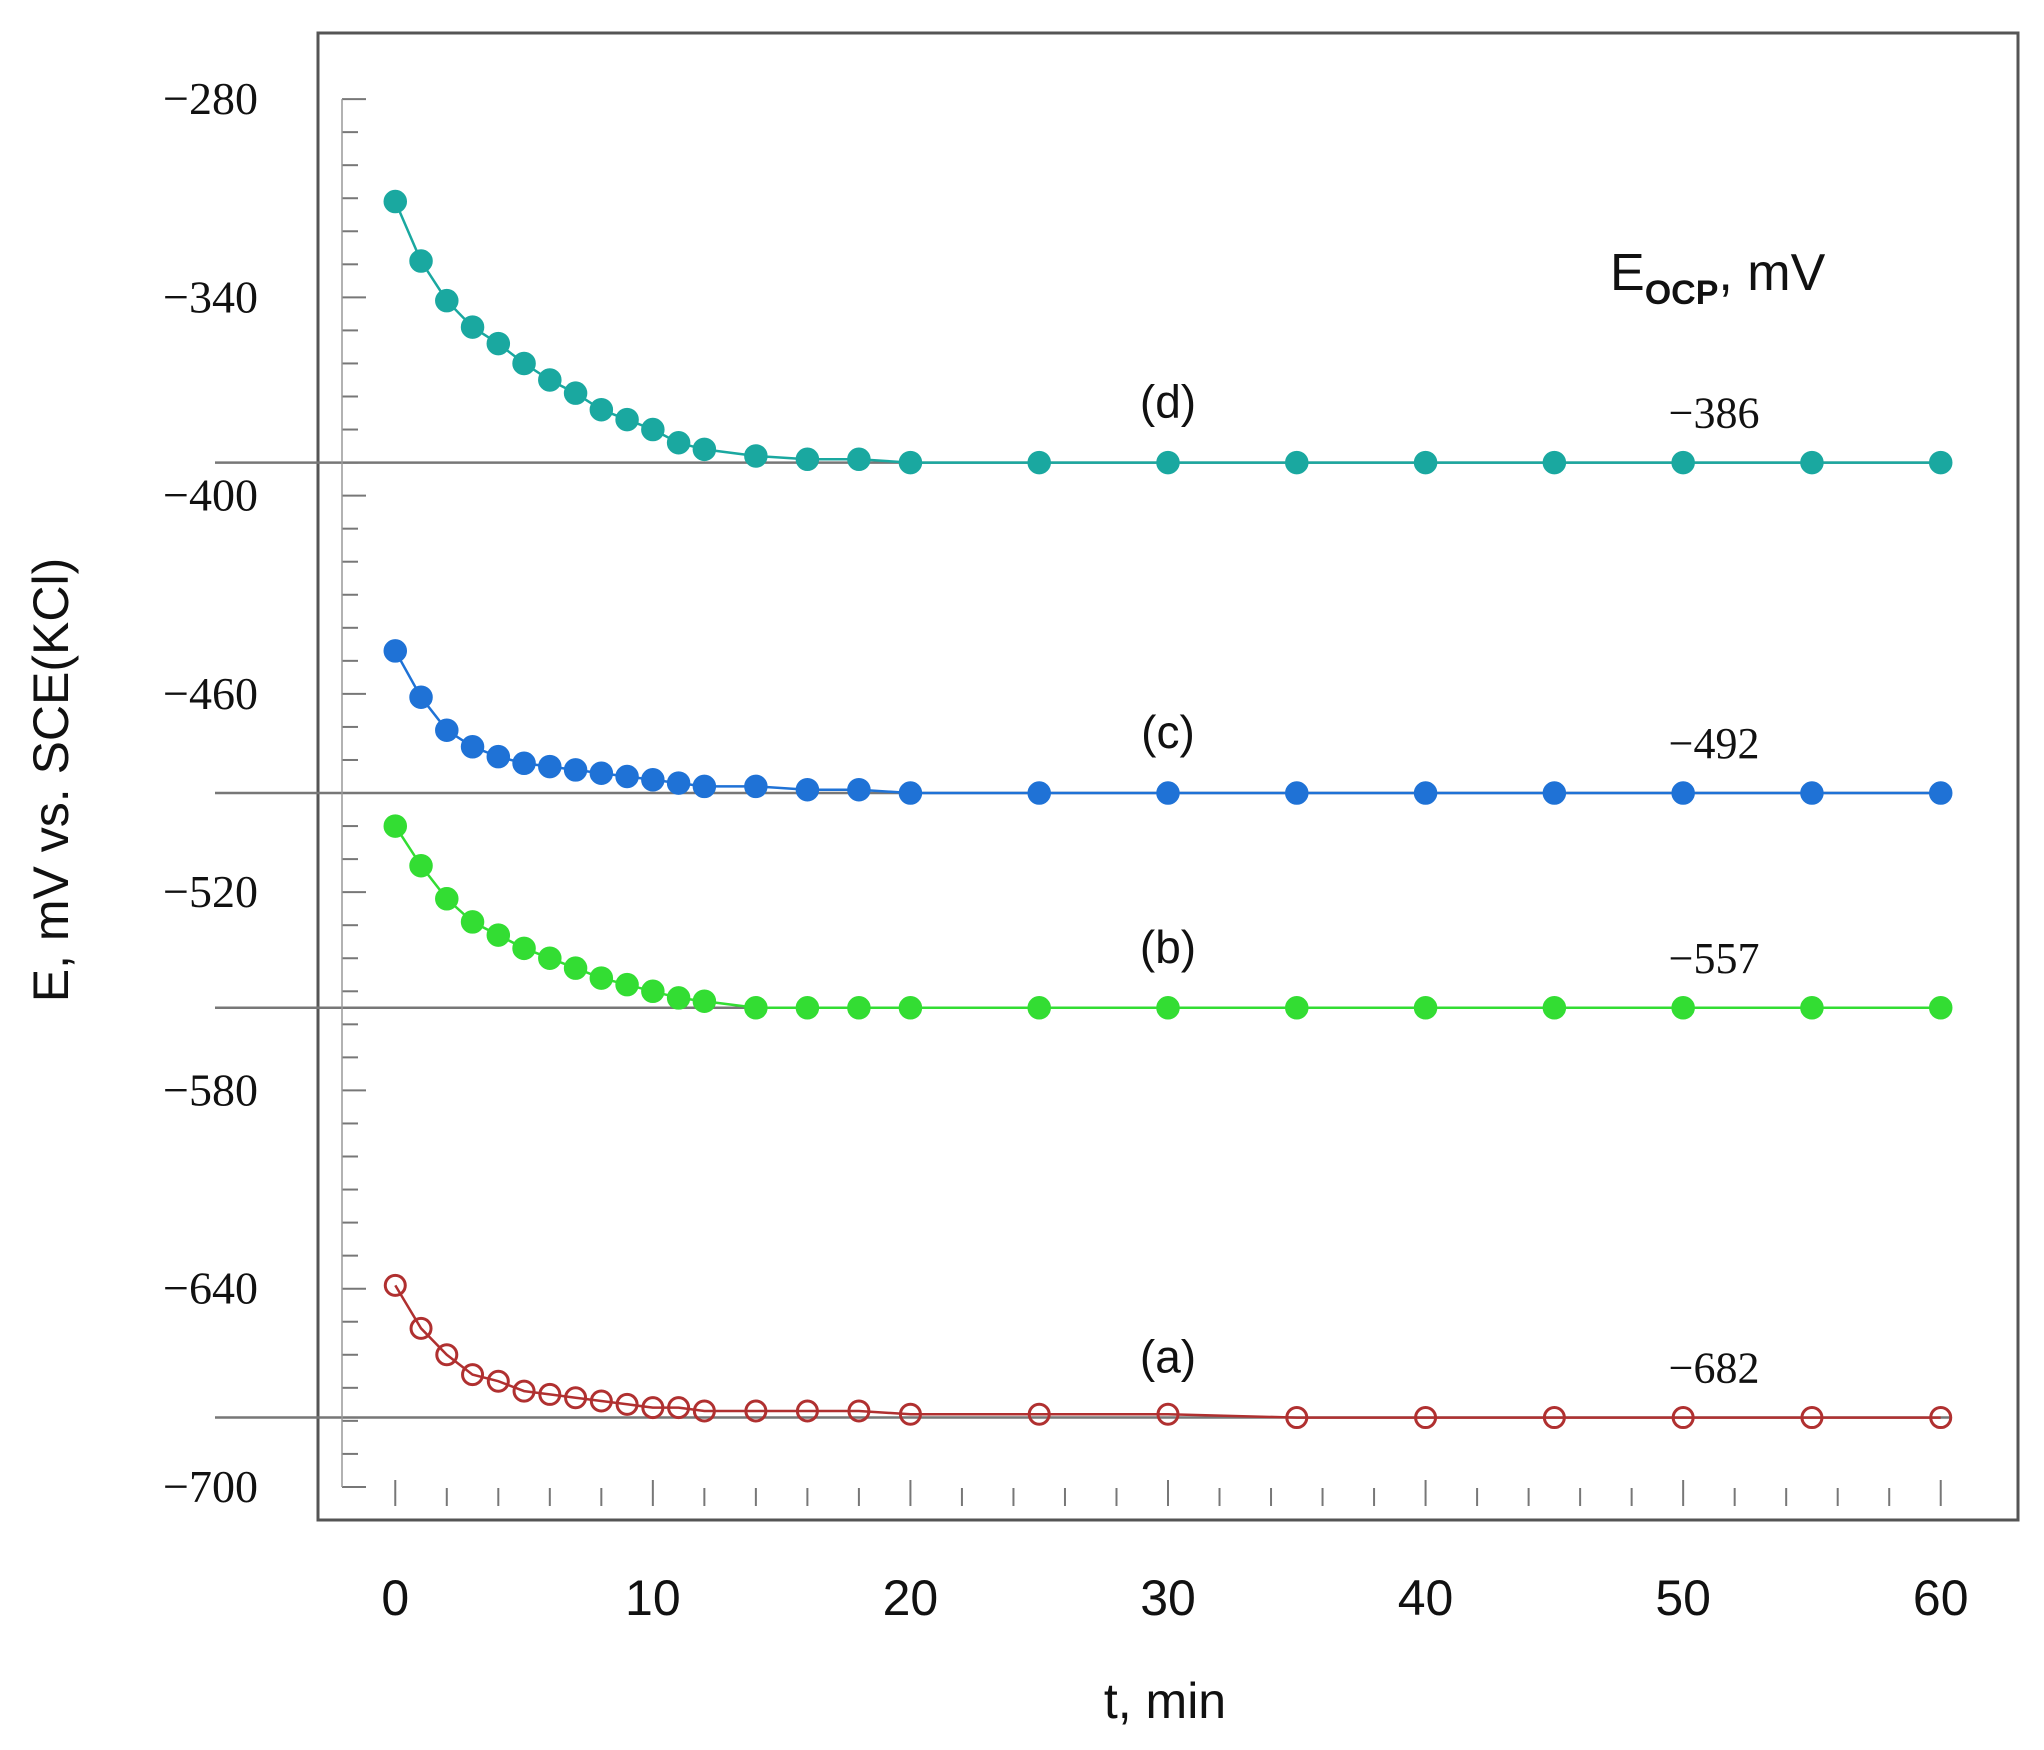  What do you see at coordinates (210, 891) in the screenshot?
I see `y-tick-label: −520` at bounding box center [210, 891].